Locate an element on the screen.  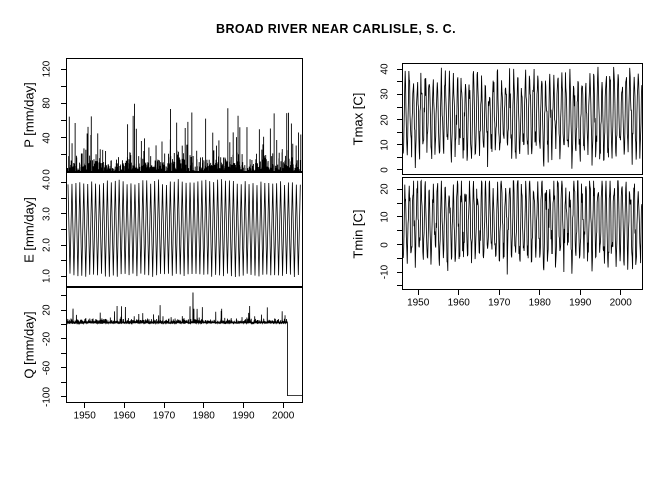
y-tick-label: 30 is located at coordinates (385, 94).